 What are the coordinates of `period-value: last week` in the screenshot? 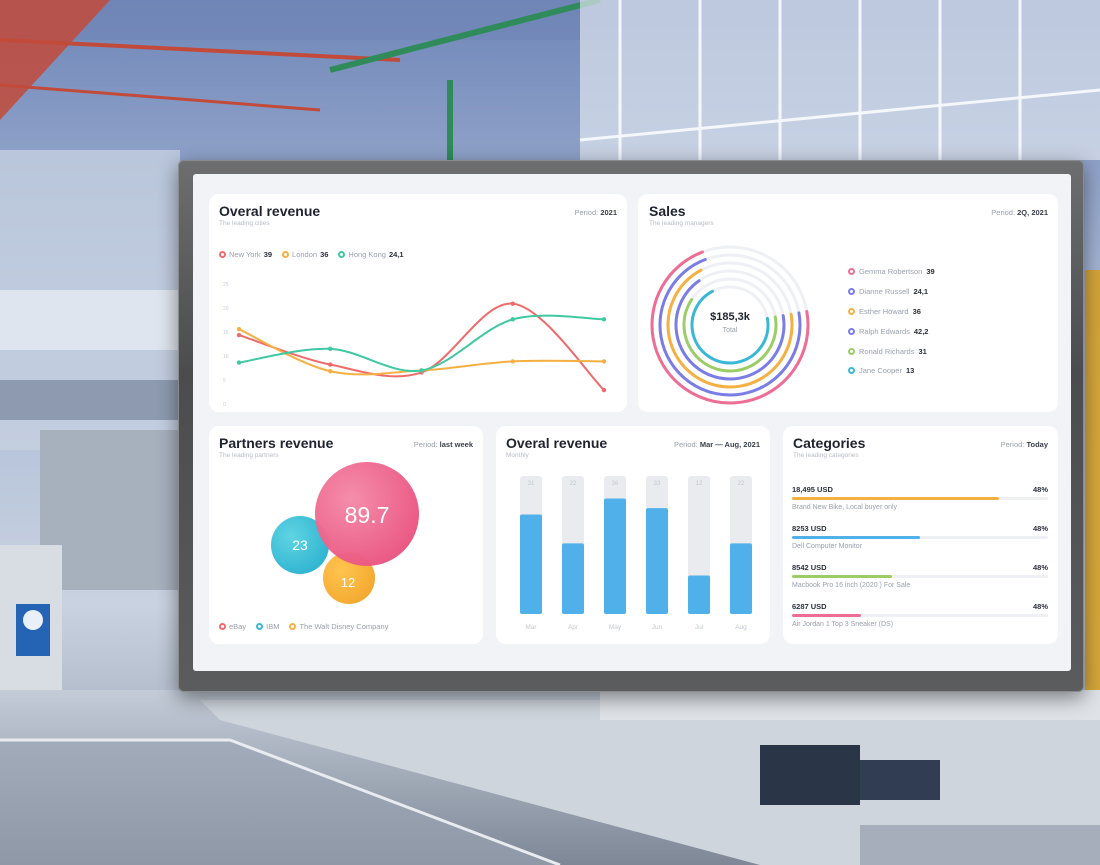 It's located at (456, 444).